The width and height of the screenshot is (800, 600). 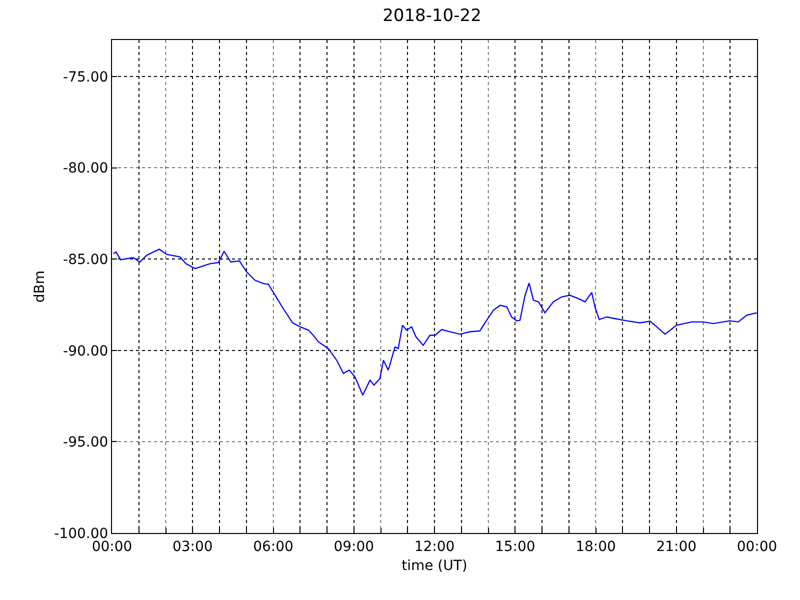 What do you see at coordinates (515, 546) in the screenshot?
I see `x-tick-label: 15:00` at bounding box center [515, 546].